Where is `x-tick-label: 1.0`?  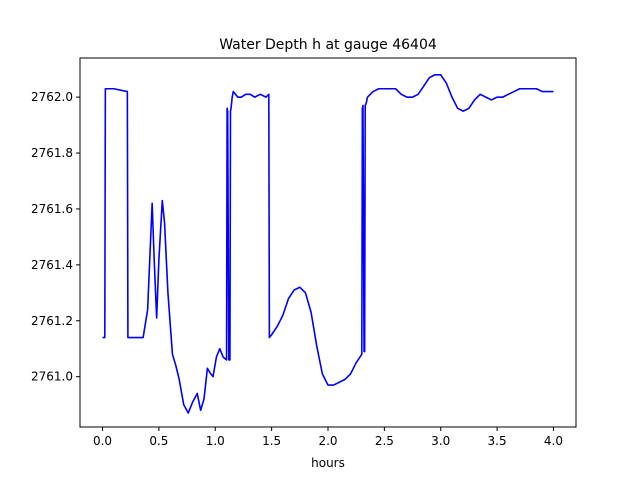 x-tick-label: 1.0 is located at coordinates (215, 441).